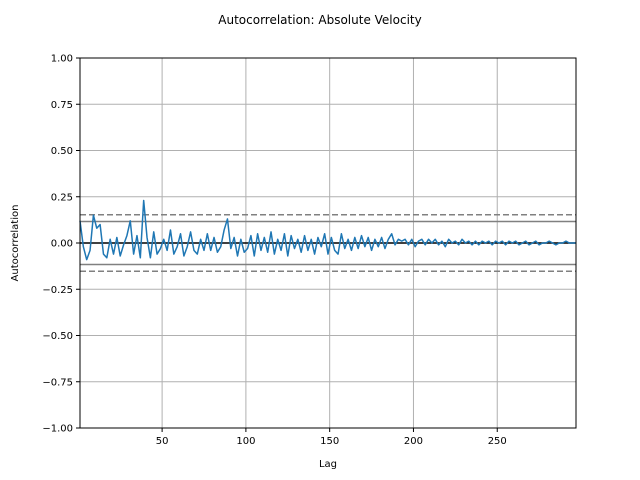 The width and height of the screenshot is (640, 480). I want to click on series-layer, so click(327, 230).